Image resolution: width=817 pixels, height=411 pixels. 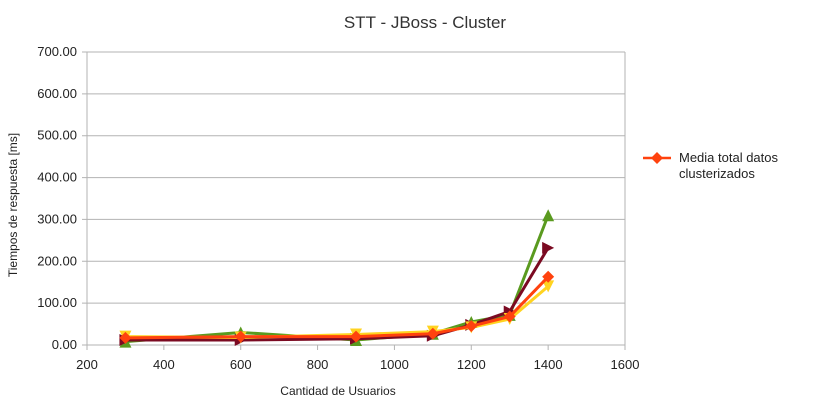 I want to click on y-tick-label: 100.00, so click(x=57, y=302).